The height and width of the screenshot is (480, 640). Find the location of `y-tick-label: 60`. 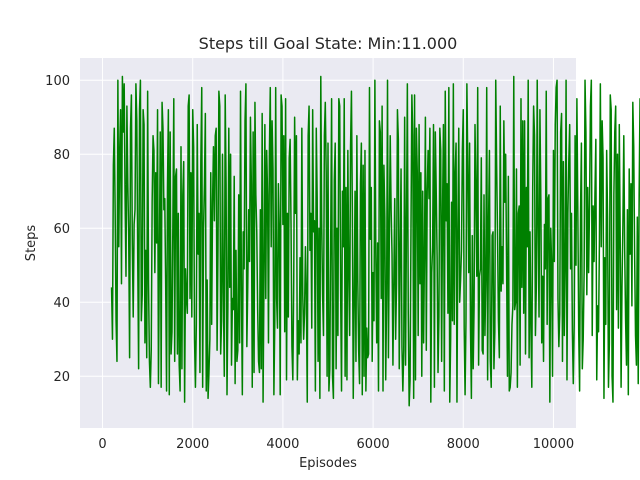

y-tick-label: 60 is located at coordinates (61, 229).